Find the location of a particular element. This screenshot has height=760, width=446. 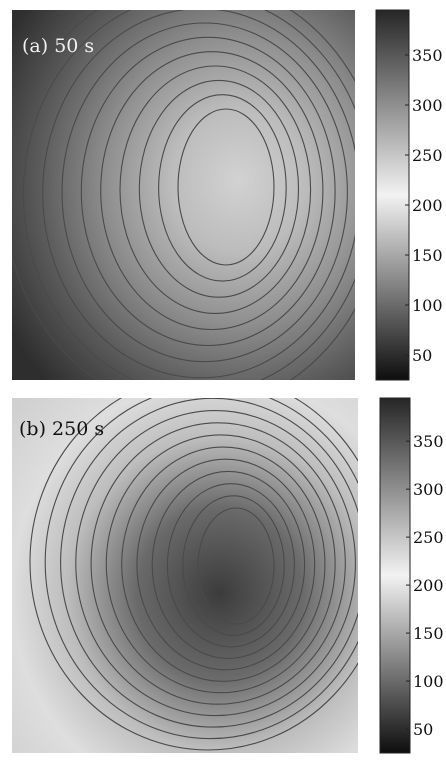

colorbar-a-ticks: 50 100 150 200 250 300 350 is located at coordinates (424, 205).